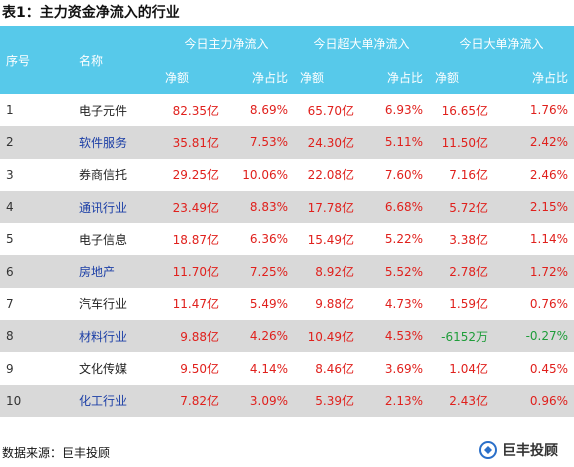  I want to click on row-seq: 9, so click(10, 368).